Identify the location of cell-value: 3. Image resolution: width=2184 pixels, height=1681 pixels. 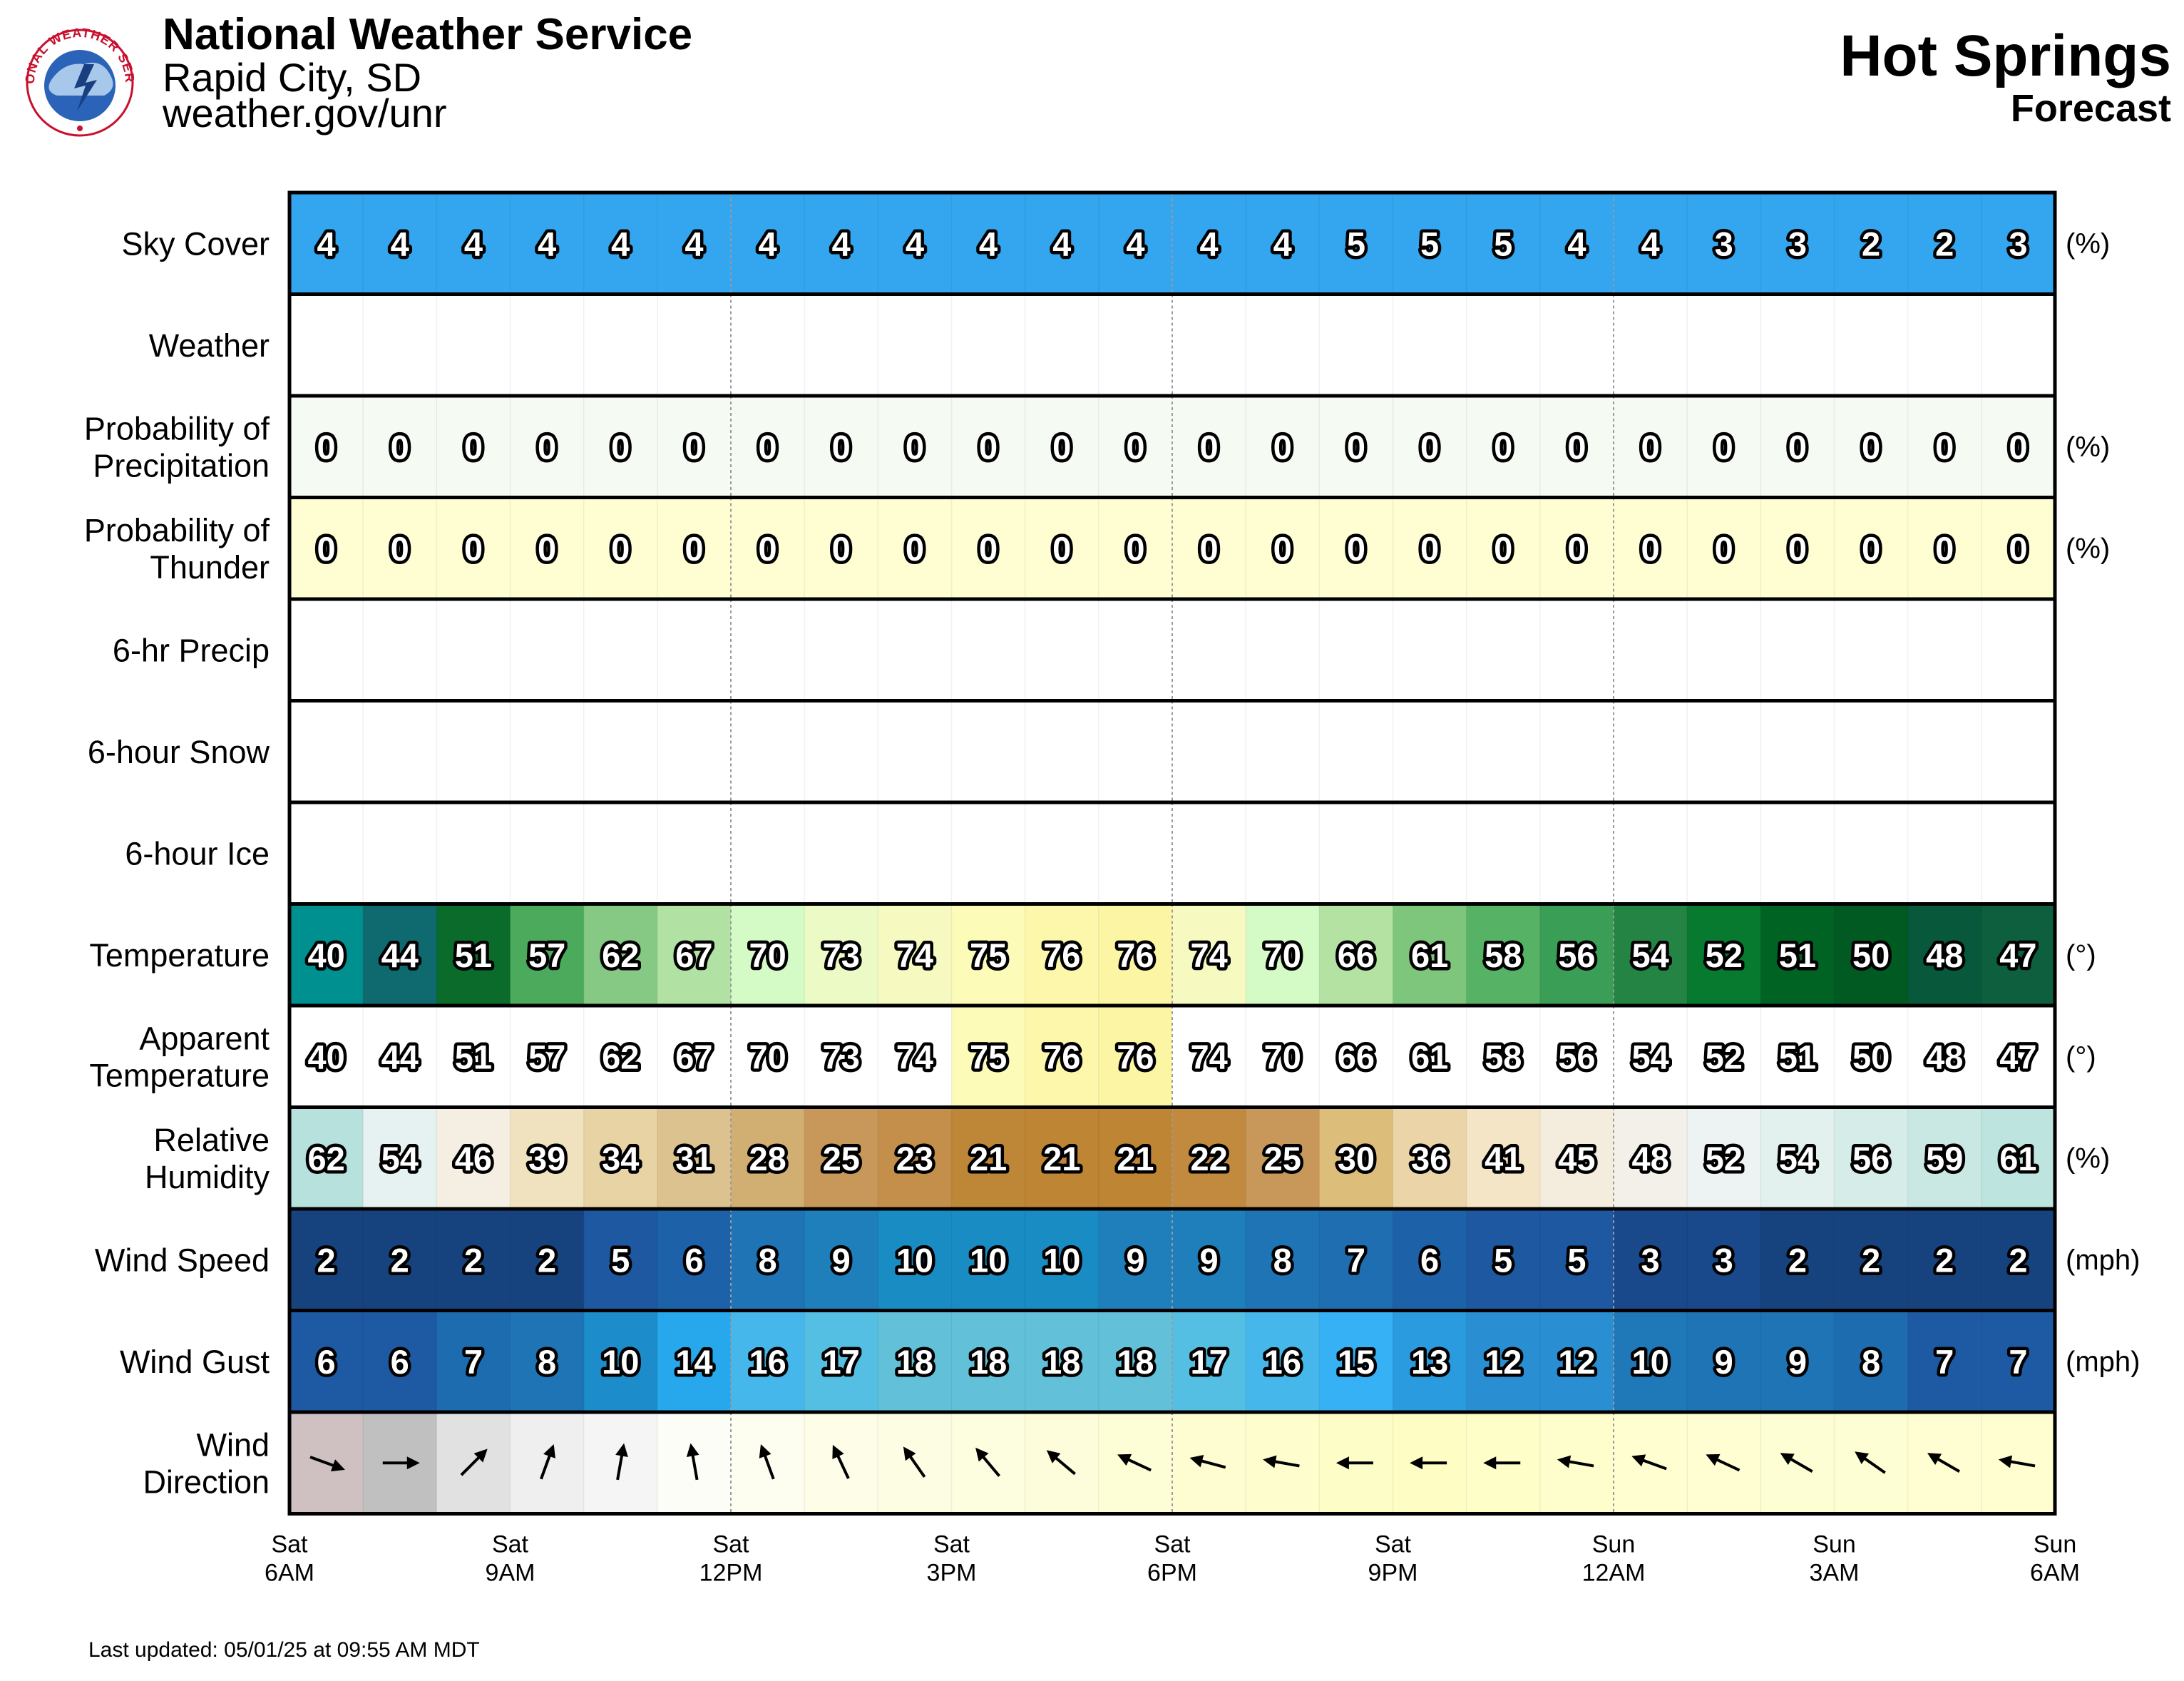
(1724, 243).